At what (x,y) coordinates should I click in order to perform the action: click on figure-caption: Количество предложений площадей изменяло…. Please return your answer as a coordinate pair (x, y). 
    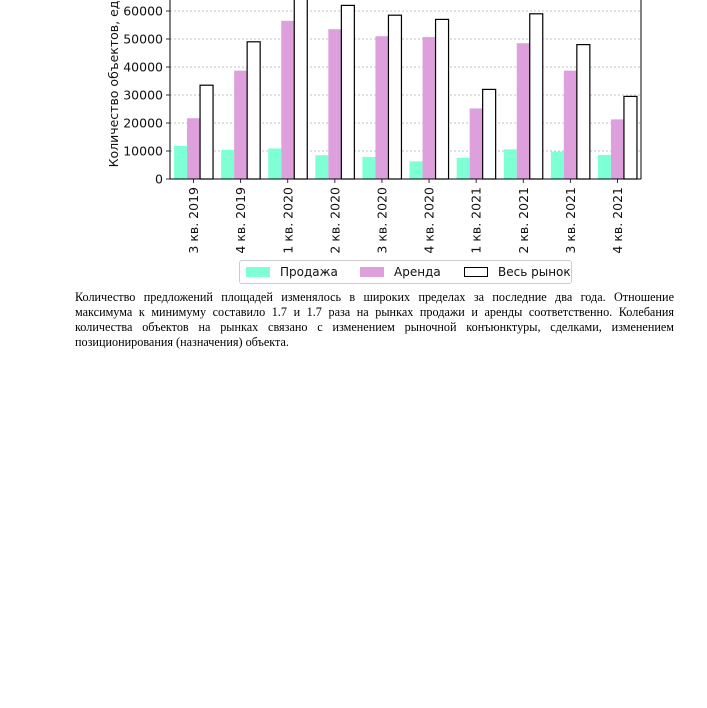
    Looking at the image, I should click on (374, 319).